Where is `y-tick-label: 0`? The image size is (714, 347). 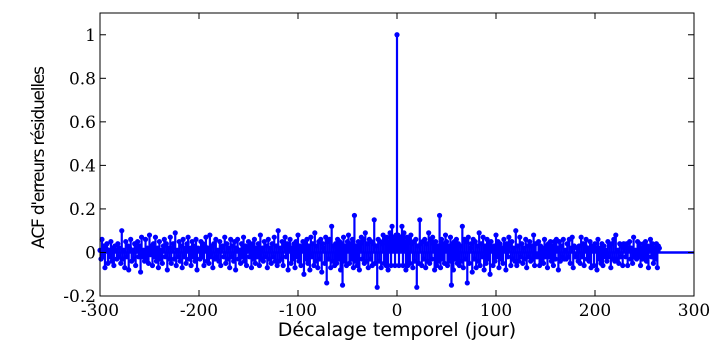
y-tick-label: 0 is located at coordinates (90, 253).